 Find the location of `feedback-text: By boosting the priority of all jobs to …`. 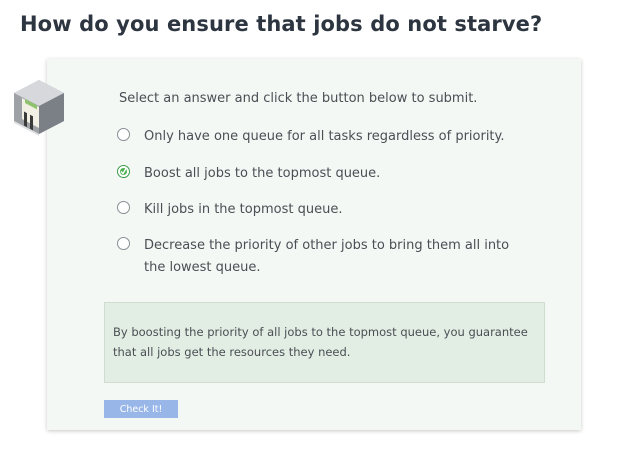

feedback-text: By boosting the priority of all jobs to … is located at coordinates (320, 342).